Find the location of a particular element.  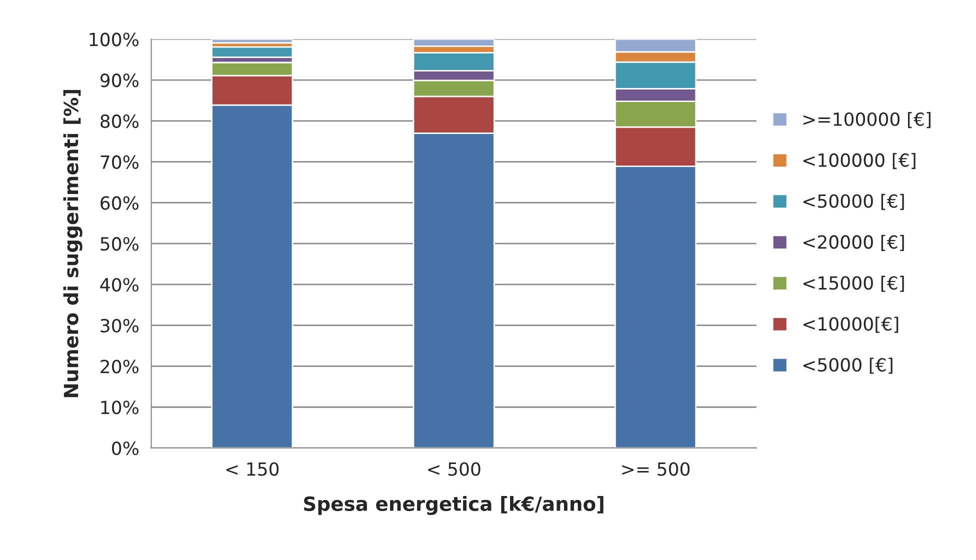

y-tick-label: 10% is located at coordinates (119, 407).